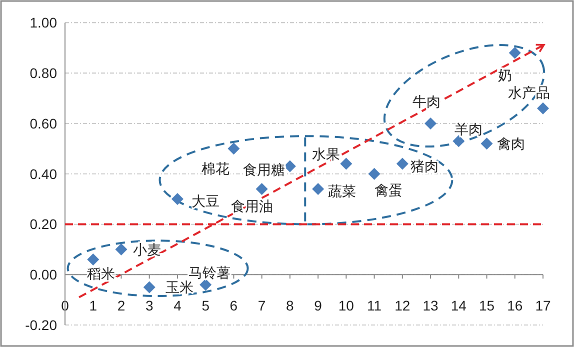 The width and height of the screenshot is (574, 347). What do you see at coordinates (44, 274) in the screenshot?
I see `y-tick-label: 0.00` at bounding box center [44, 274].